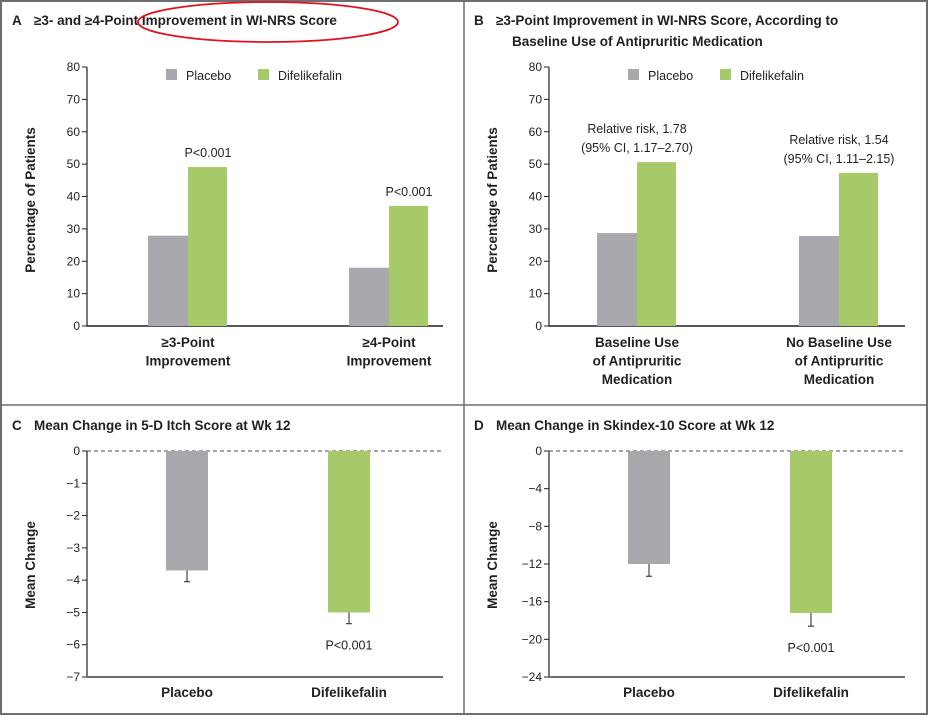 The image size is (928, 720). What do you see at coordinates (17, 20) in the screenshot?
I see `panel-letter: A` at bounding box center [17, 20].